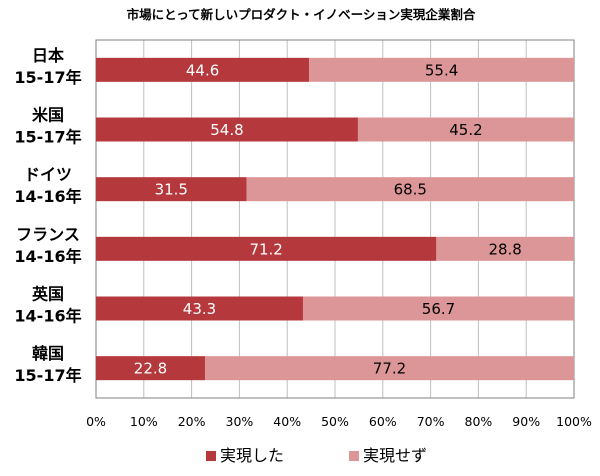 The width and height of the screenshot is (600, 476). I want to click on category-label: 米国, so click(48, 115).